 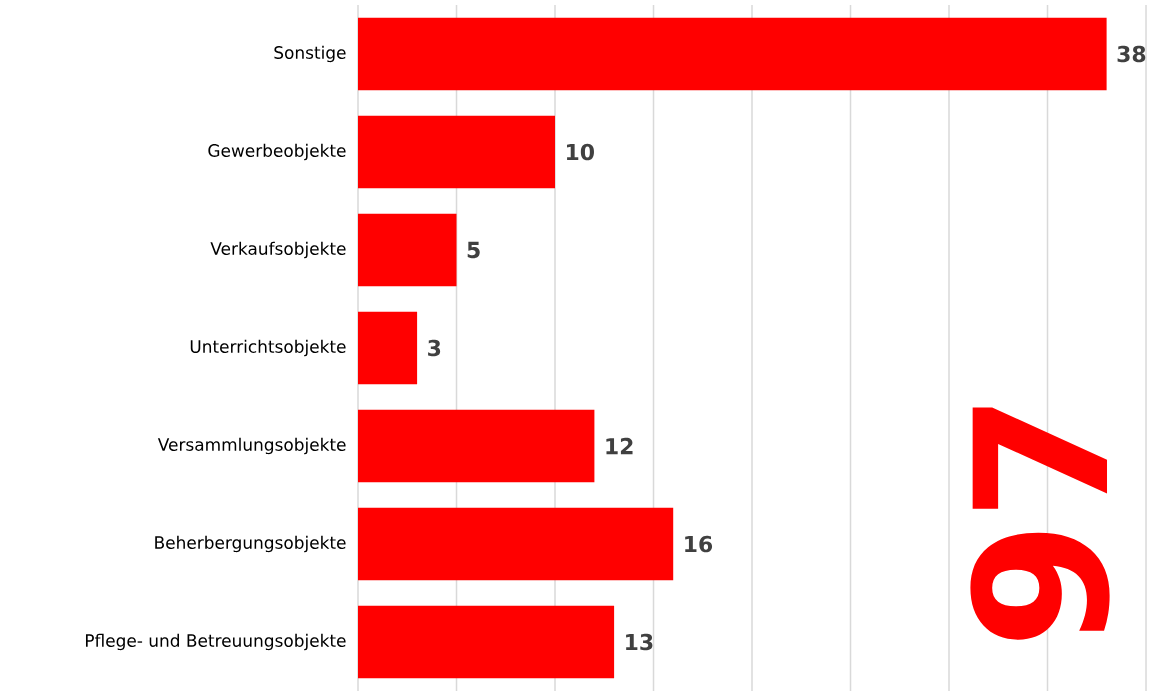 What do you see at coordinates (580, 152) in the screenshot?
I see `data-label: 10` at bounding box center [580, 152].